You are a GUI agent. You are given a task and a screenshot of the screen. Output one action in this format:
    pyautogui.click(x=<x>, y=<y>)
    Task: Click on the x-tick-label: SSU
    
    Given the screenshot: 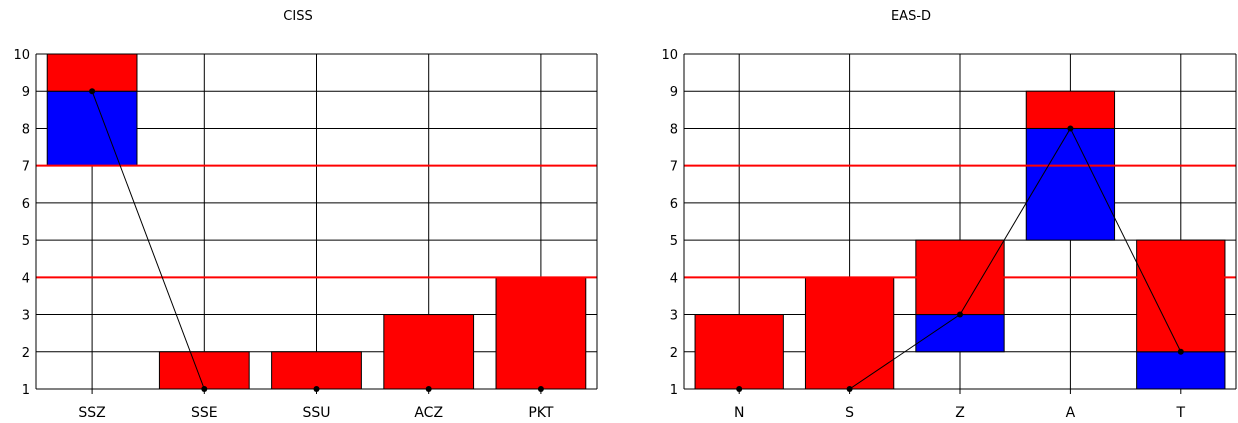 What is the action you would take?
    pyautogui.click(x=316, y=413)
    